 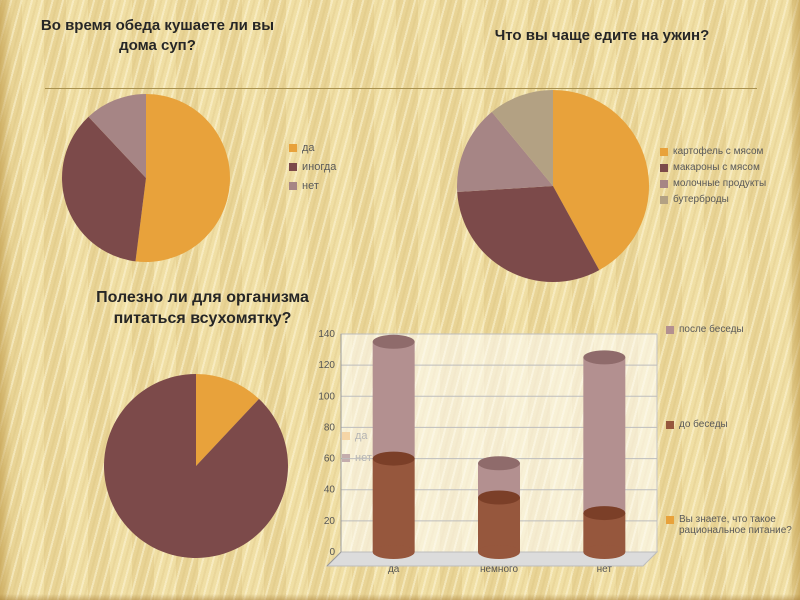 I want to click on legend-label: нет, so click(x=310, y=186).